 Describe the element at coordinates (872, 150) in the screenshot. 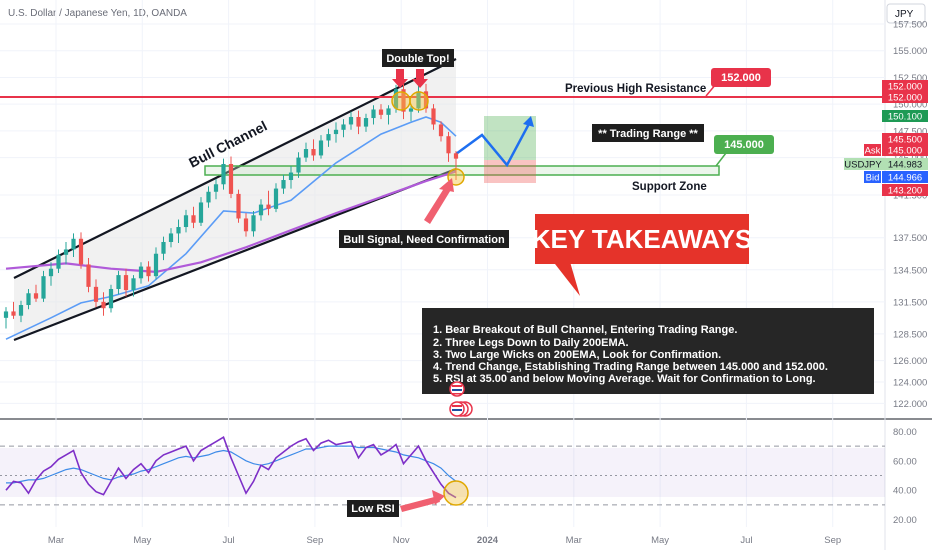

I see `price-label-badge: Ask` at that location.